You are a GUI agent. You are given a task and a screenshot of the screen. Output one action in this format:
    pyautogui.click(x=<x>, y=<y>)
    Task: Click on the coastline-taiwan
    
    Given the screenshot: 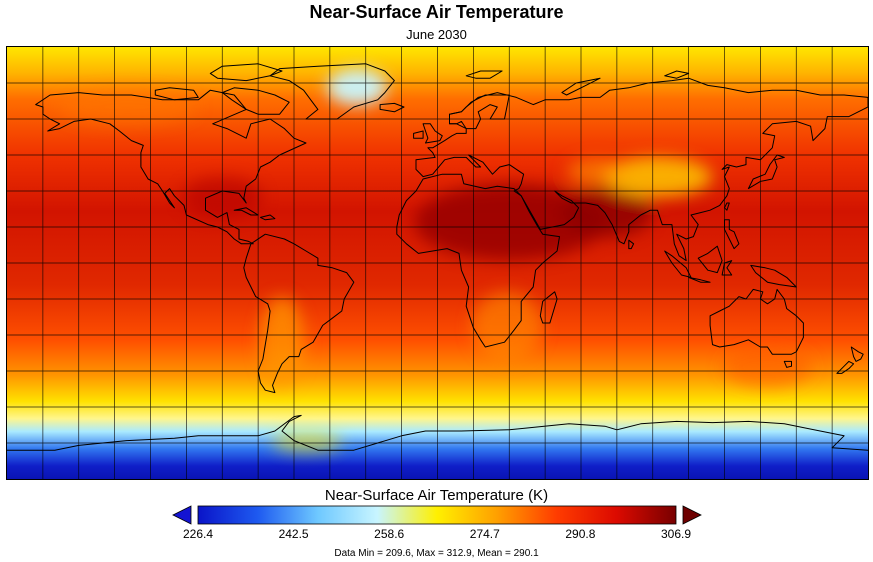 What is the action you would take?
    pyautogui.click(x=727, y=206)
    